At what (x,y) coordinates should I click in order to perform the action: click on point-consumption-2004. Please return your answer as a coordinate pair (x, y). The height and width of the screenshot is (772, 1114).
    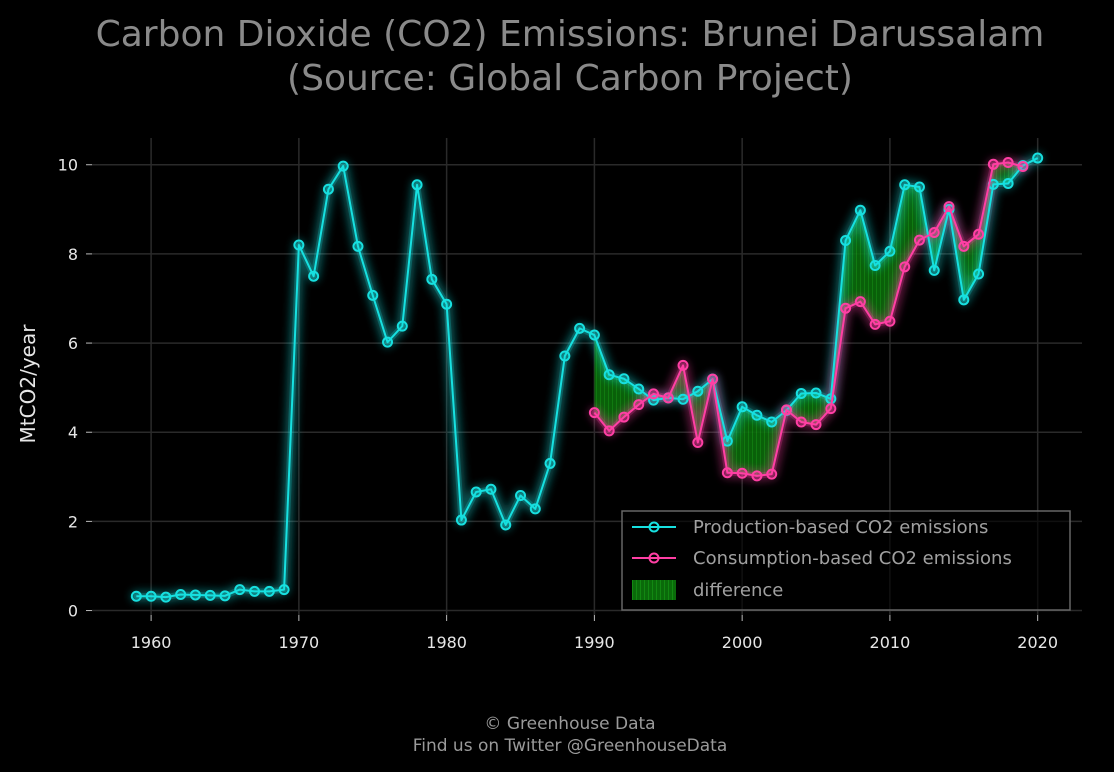
    Looking at the image, I should click on (801, 422).